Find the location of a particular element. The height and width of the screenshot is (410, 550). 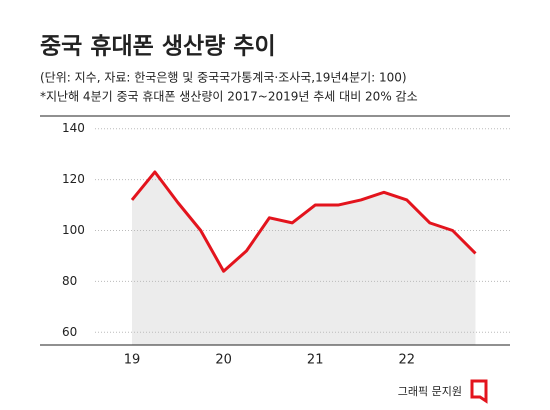

logo is located at coordinates (479, 391).